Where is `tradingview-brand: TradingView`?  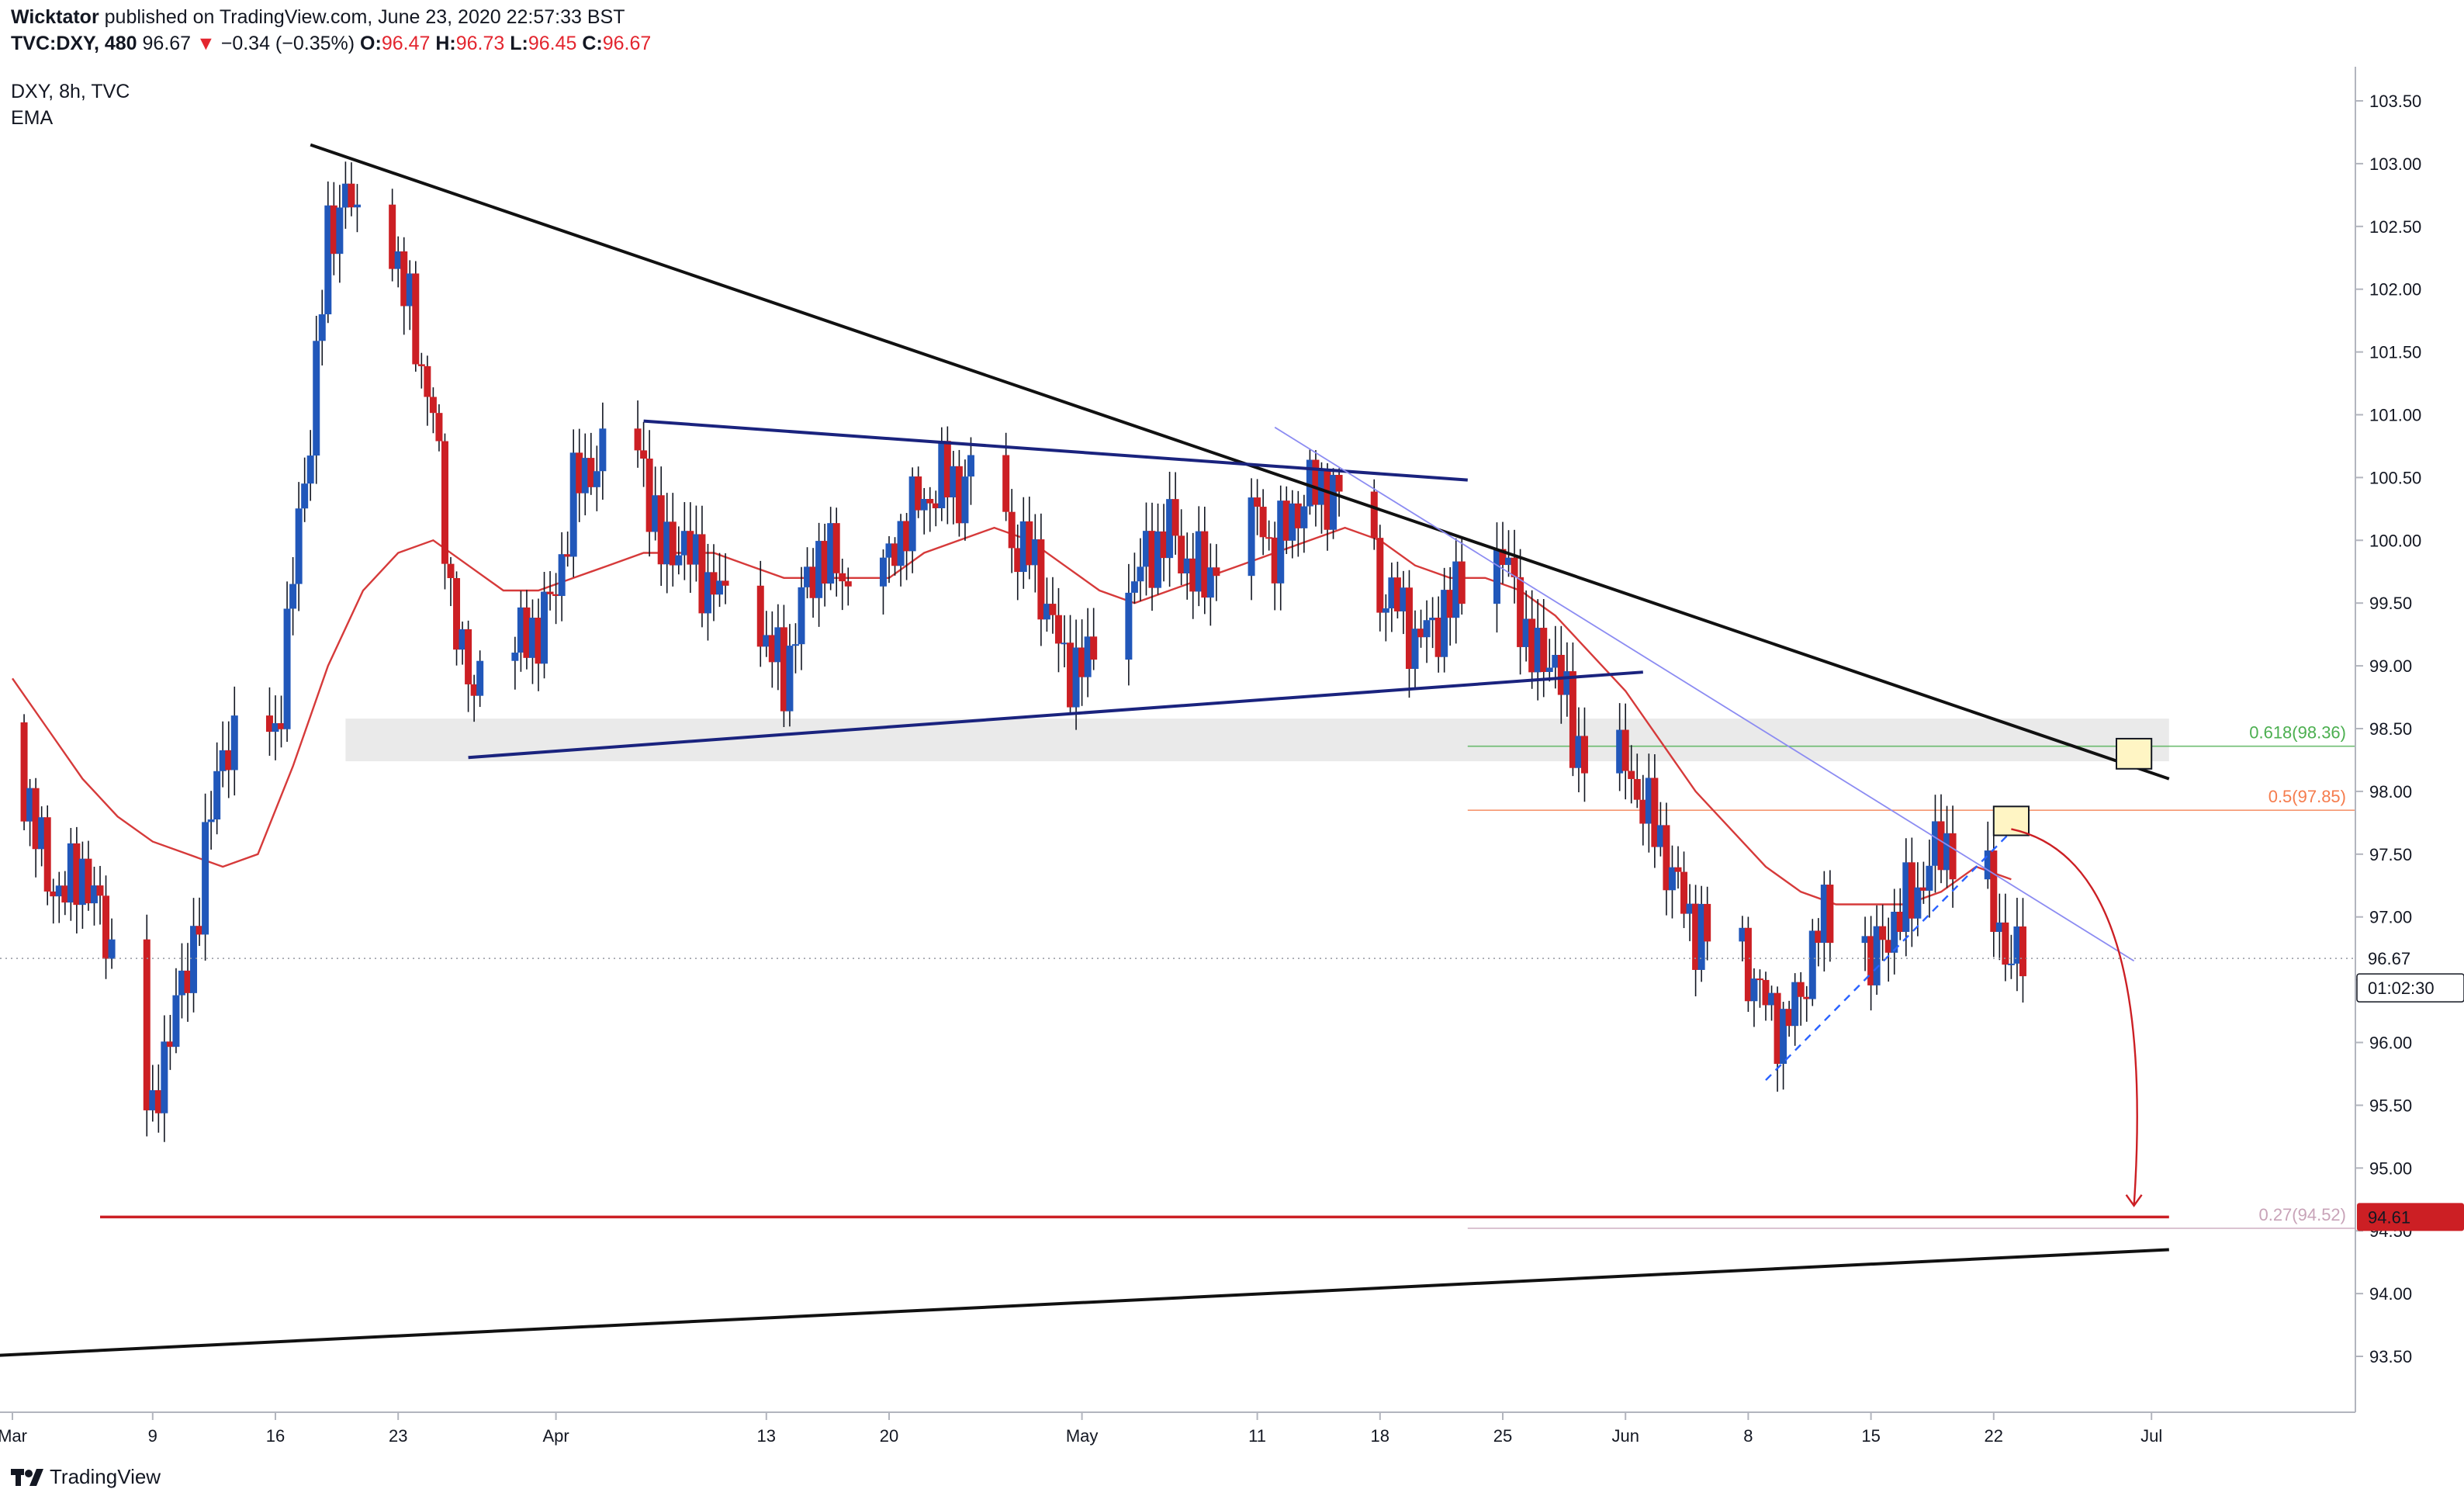 tradingview-brand: TradingView is located at coordinates (86, 1477).